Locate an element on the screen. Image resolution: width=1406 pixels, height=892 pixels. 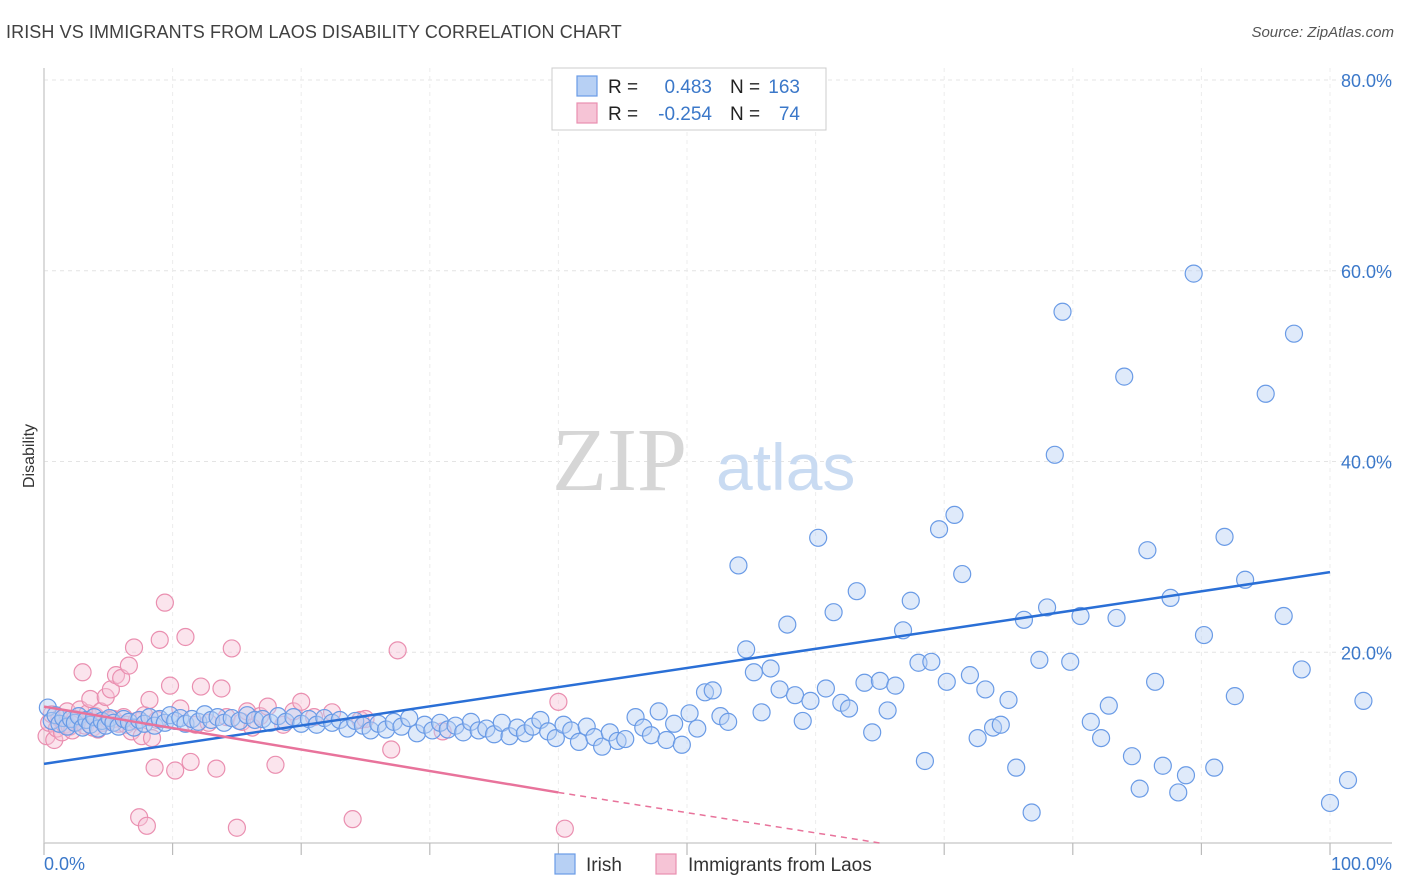
legend-swatch-laos is located at coordinates (587, 113).